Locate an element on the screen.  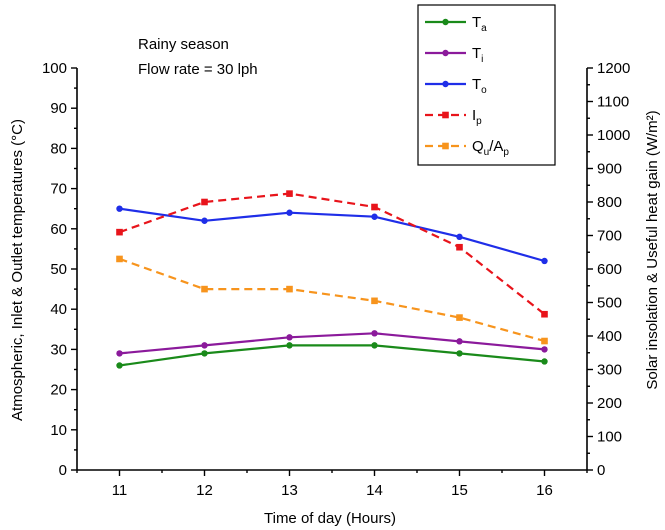
y-right-tick-label: 700 is located at coordinates (609, 236).